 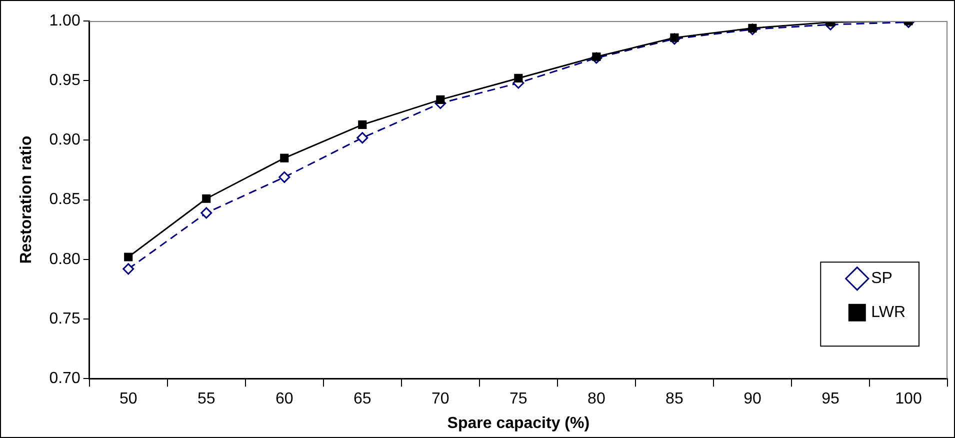 I want to click on x-tick-label: 55, so click(x=206, y=399).